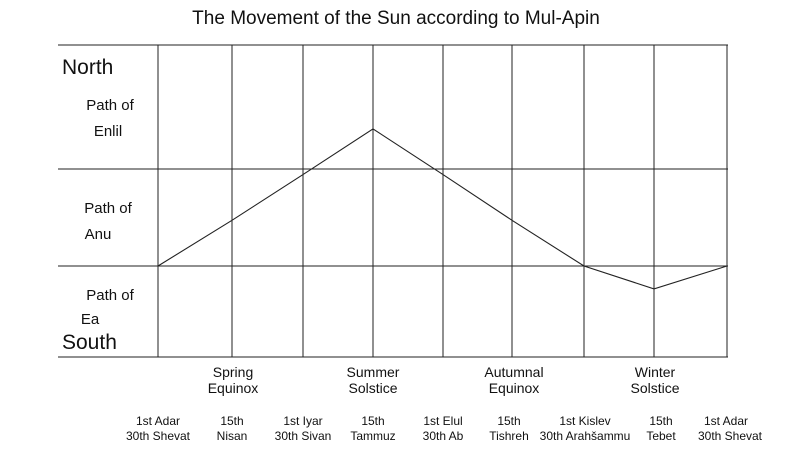  Describe the element at coordinates (108, 208) in the screenshot. I see `band-label-anu-line1: Path of` at that location.